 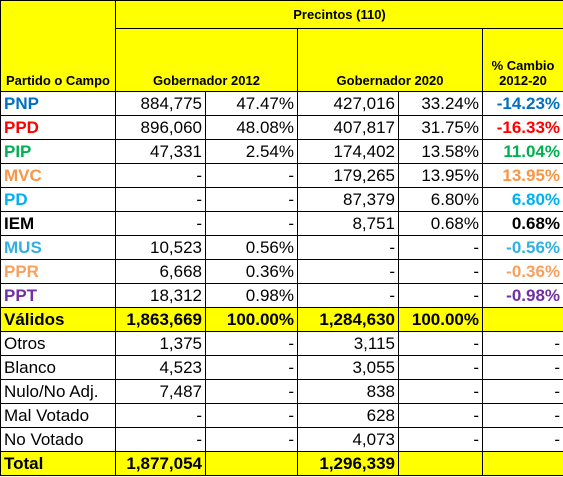 What do you see at coordinates (251, 151) in the screenshot?
I see `cell: 2.54%` at bounding box center [251, 151].